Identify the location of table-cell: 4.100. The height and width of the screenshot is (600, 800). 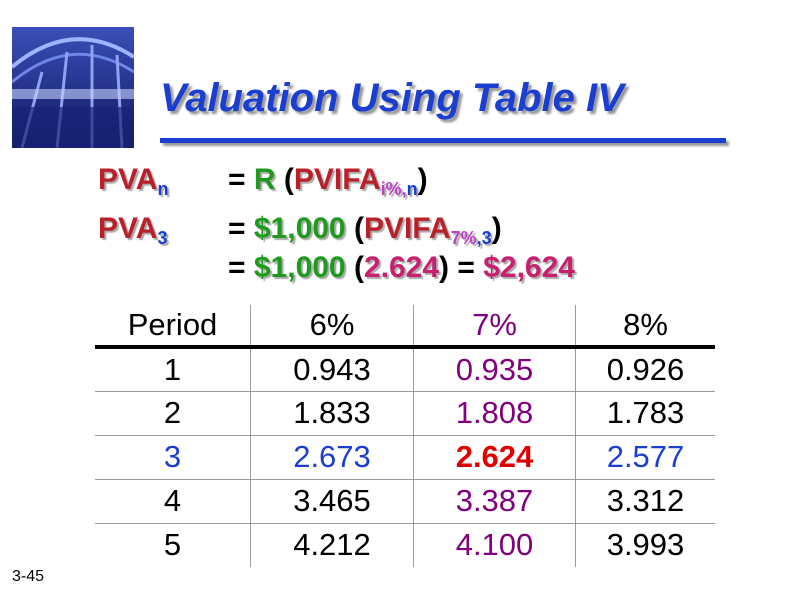
(494, 545).